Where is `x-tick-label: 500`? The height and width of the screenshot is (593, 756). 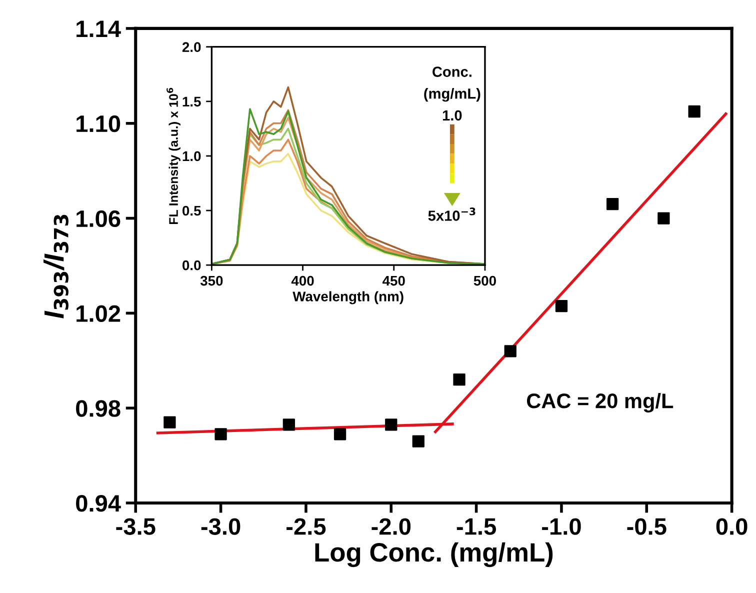
x-tick-label: 500 is located at coordinates (485, 281).